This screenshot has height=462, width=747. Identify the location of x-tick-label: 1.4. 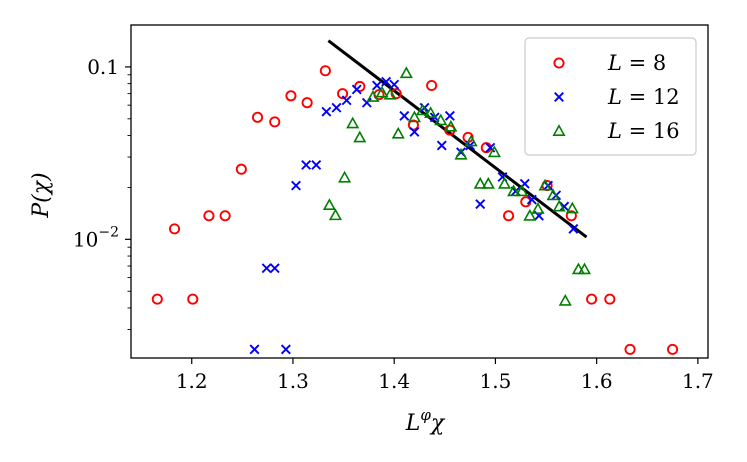
(394, 381).